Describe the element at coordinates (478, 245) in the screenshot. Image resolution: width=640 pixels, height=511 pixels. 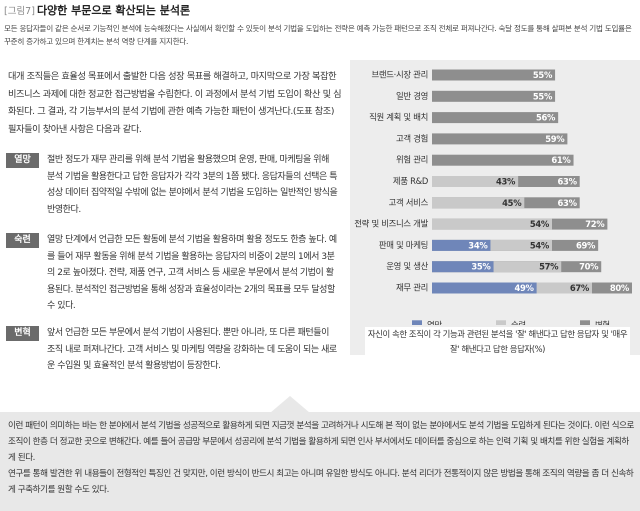
I see `value-label: 34%` at that location.